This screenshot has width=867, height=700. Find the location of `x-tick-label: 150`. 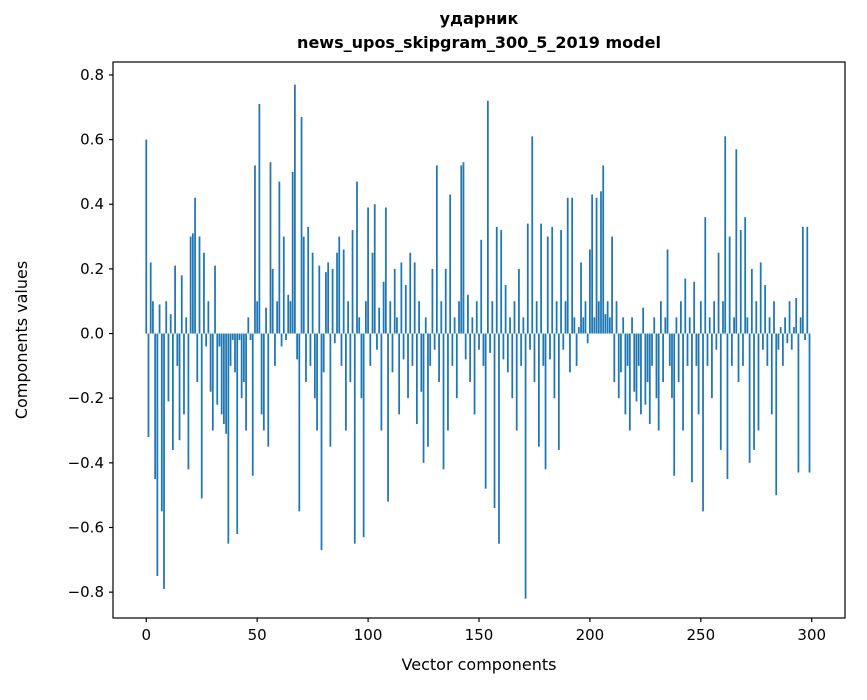

x-tick-label: 150 is located at coordinates (479, 635).